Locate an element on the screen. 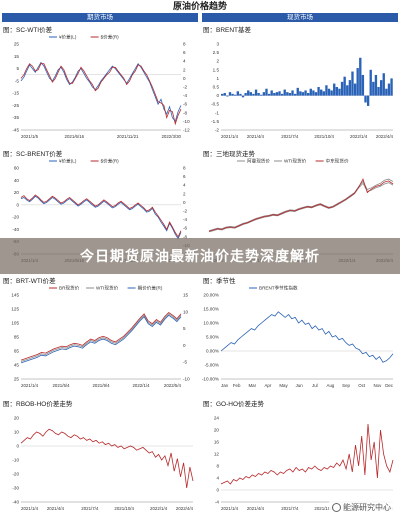 This screenshot has height=518, width=400. y-tick-label: 20.00% is located at coordinates (211, 295).